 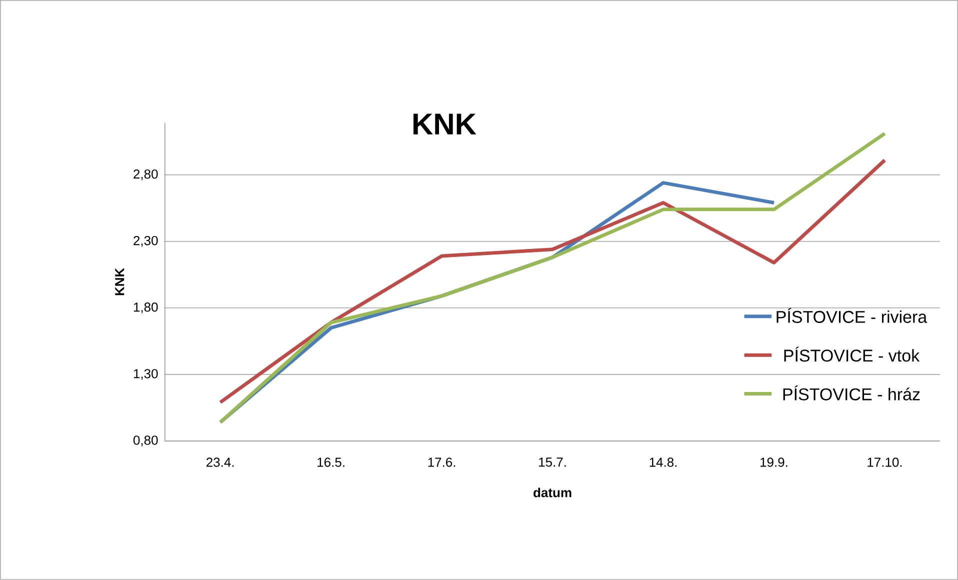 I want to click on x-tick-label: 14.8., so click(x=663, y=462).